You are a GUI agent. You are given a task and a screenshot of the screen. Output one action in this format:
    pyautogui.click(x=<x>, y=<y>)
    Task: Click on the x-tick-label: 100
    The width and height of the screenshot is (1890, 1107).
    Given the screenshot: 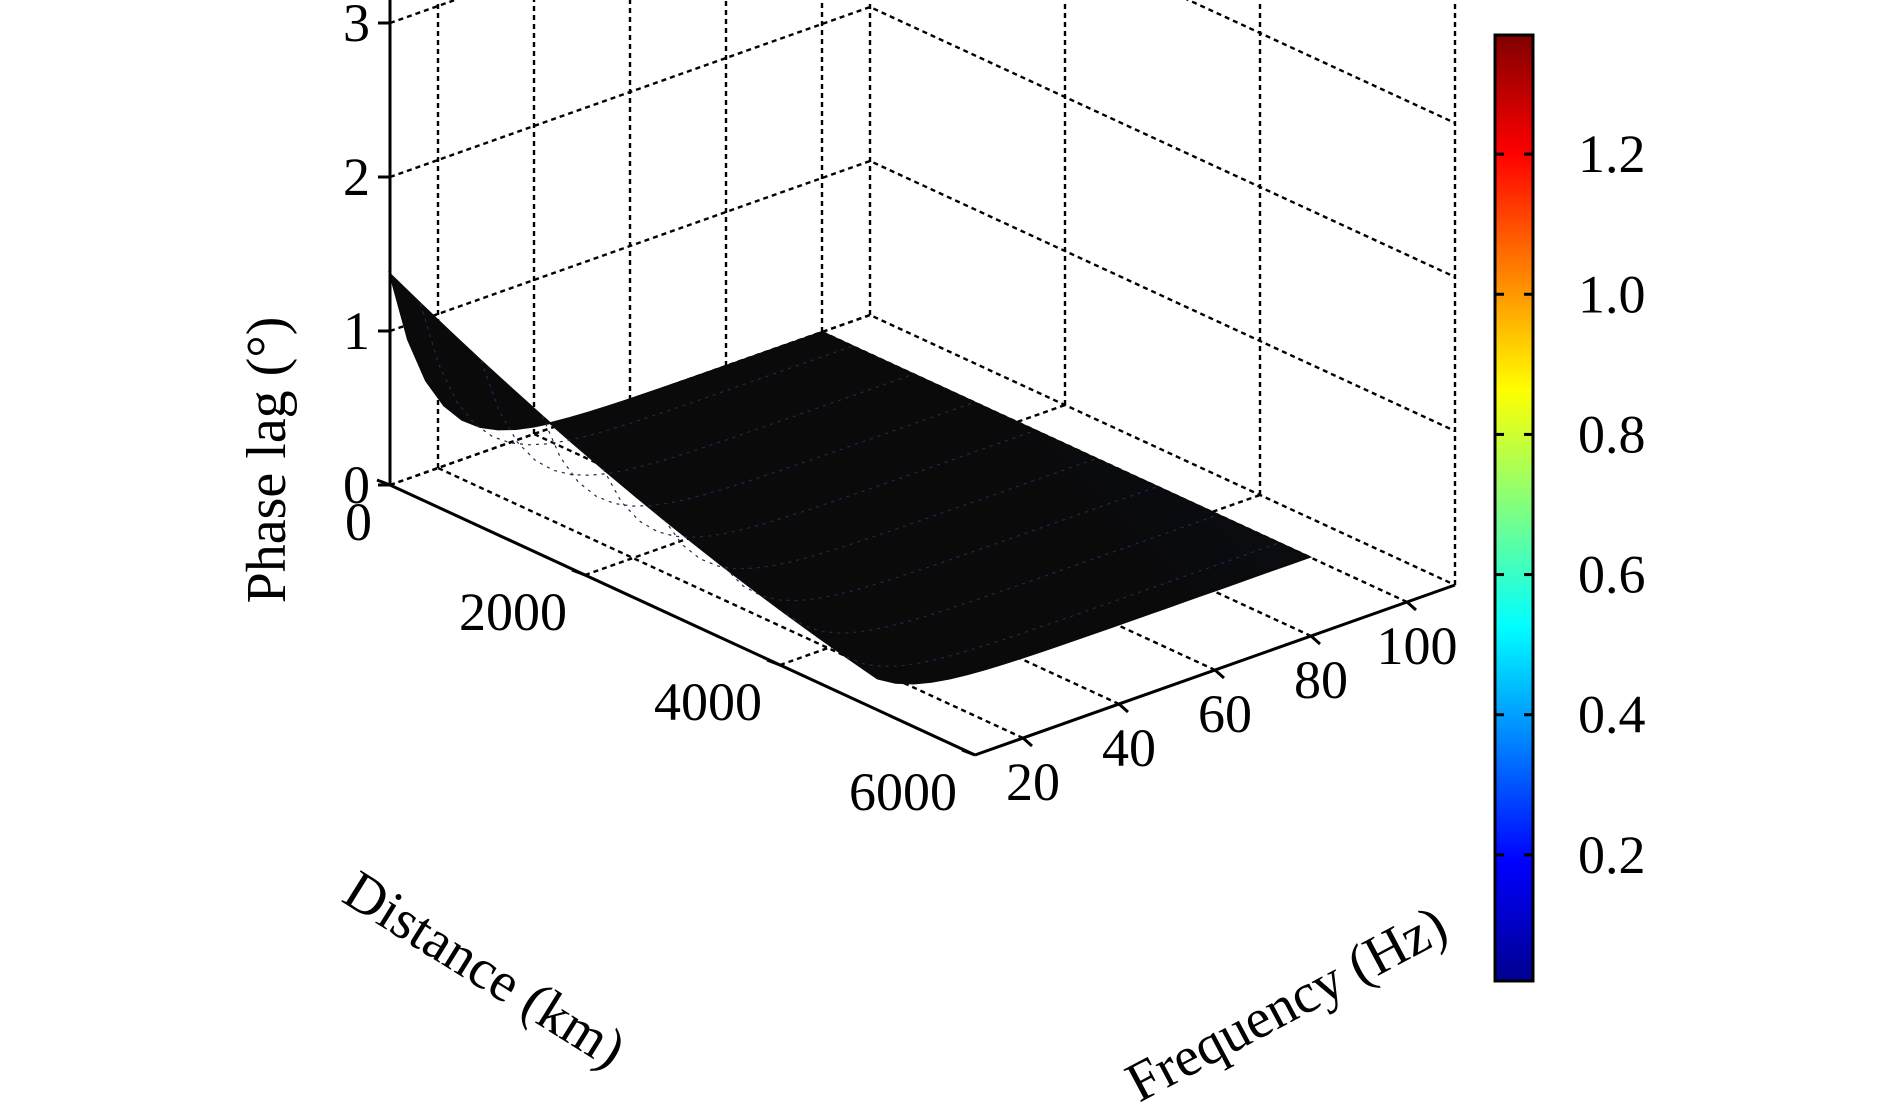 What is the action you would take?
    pyautogui.click(x=1417, y=646)
    